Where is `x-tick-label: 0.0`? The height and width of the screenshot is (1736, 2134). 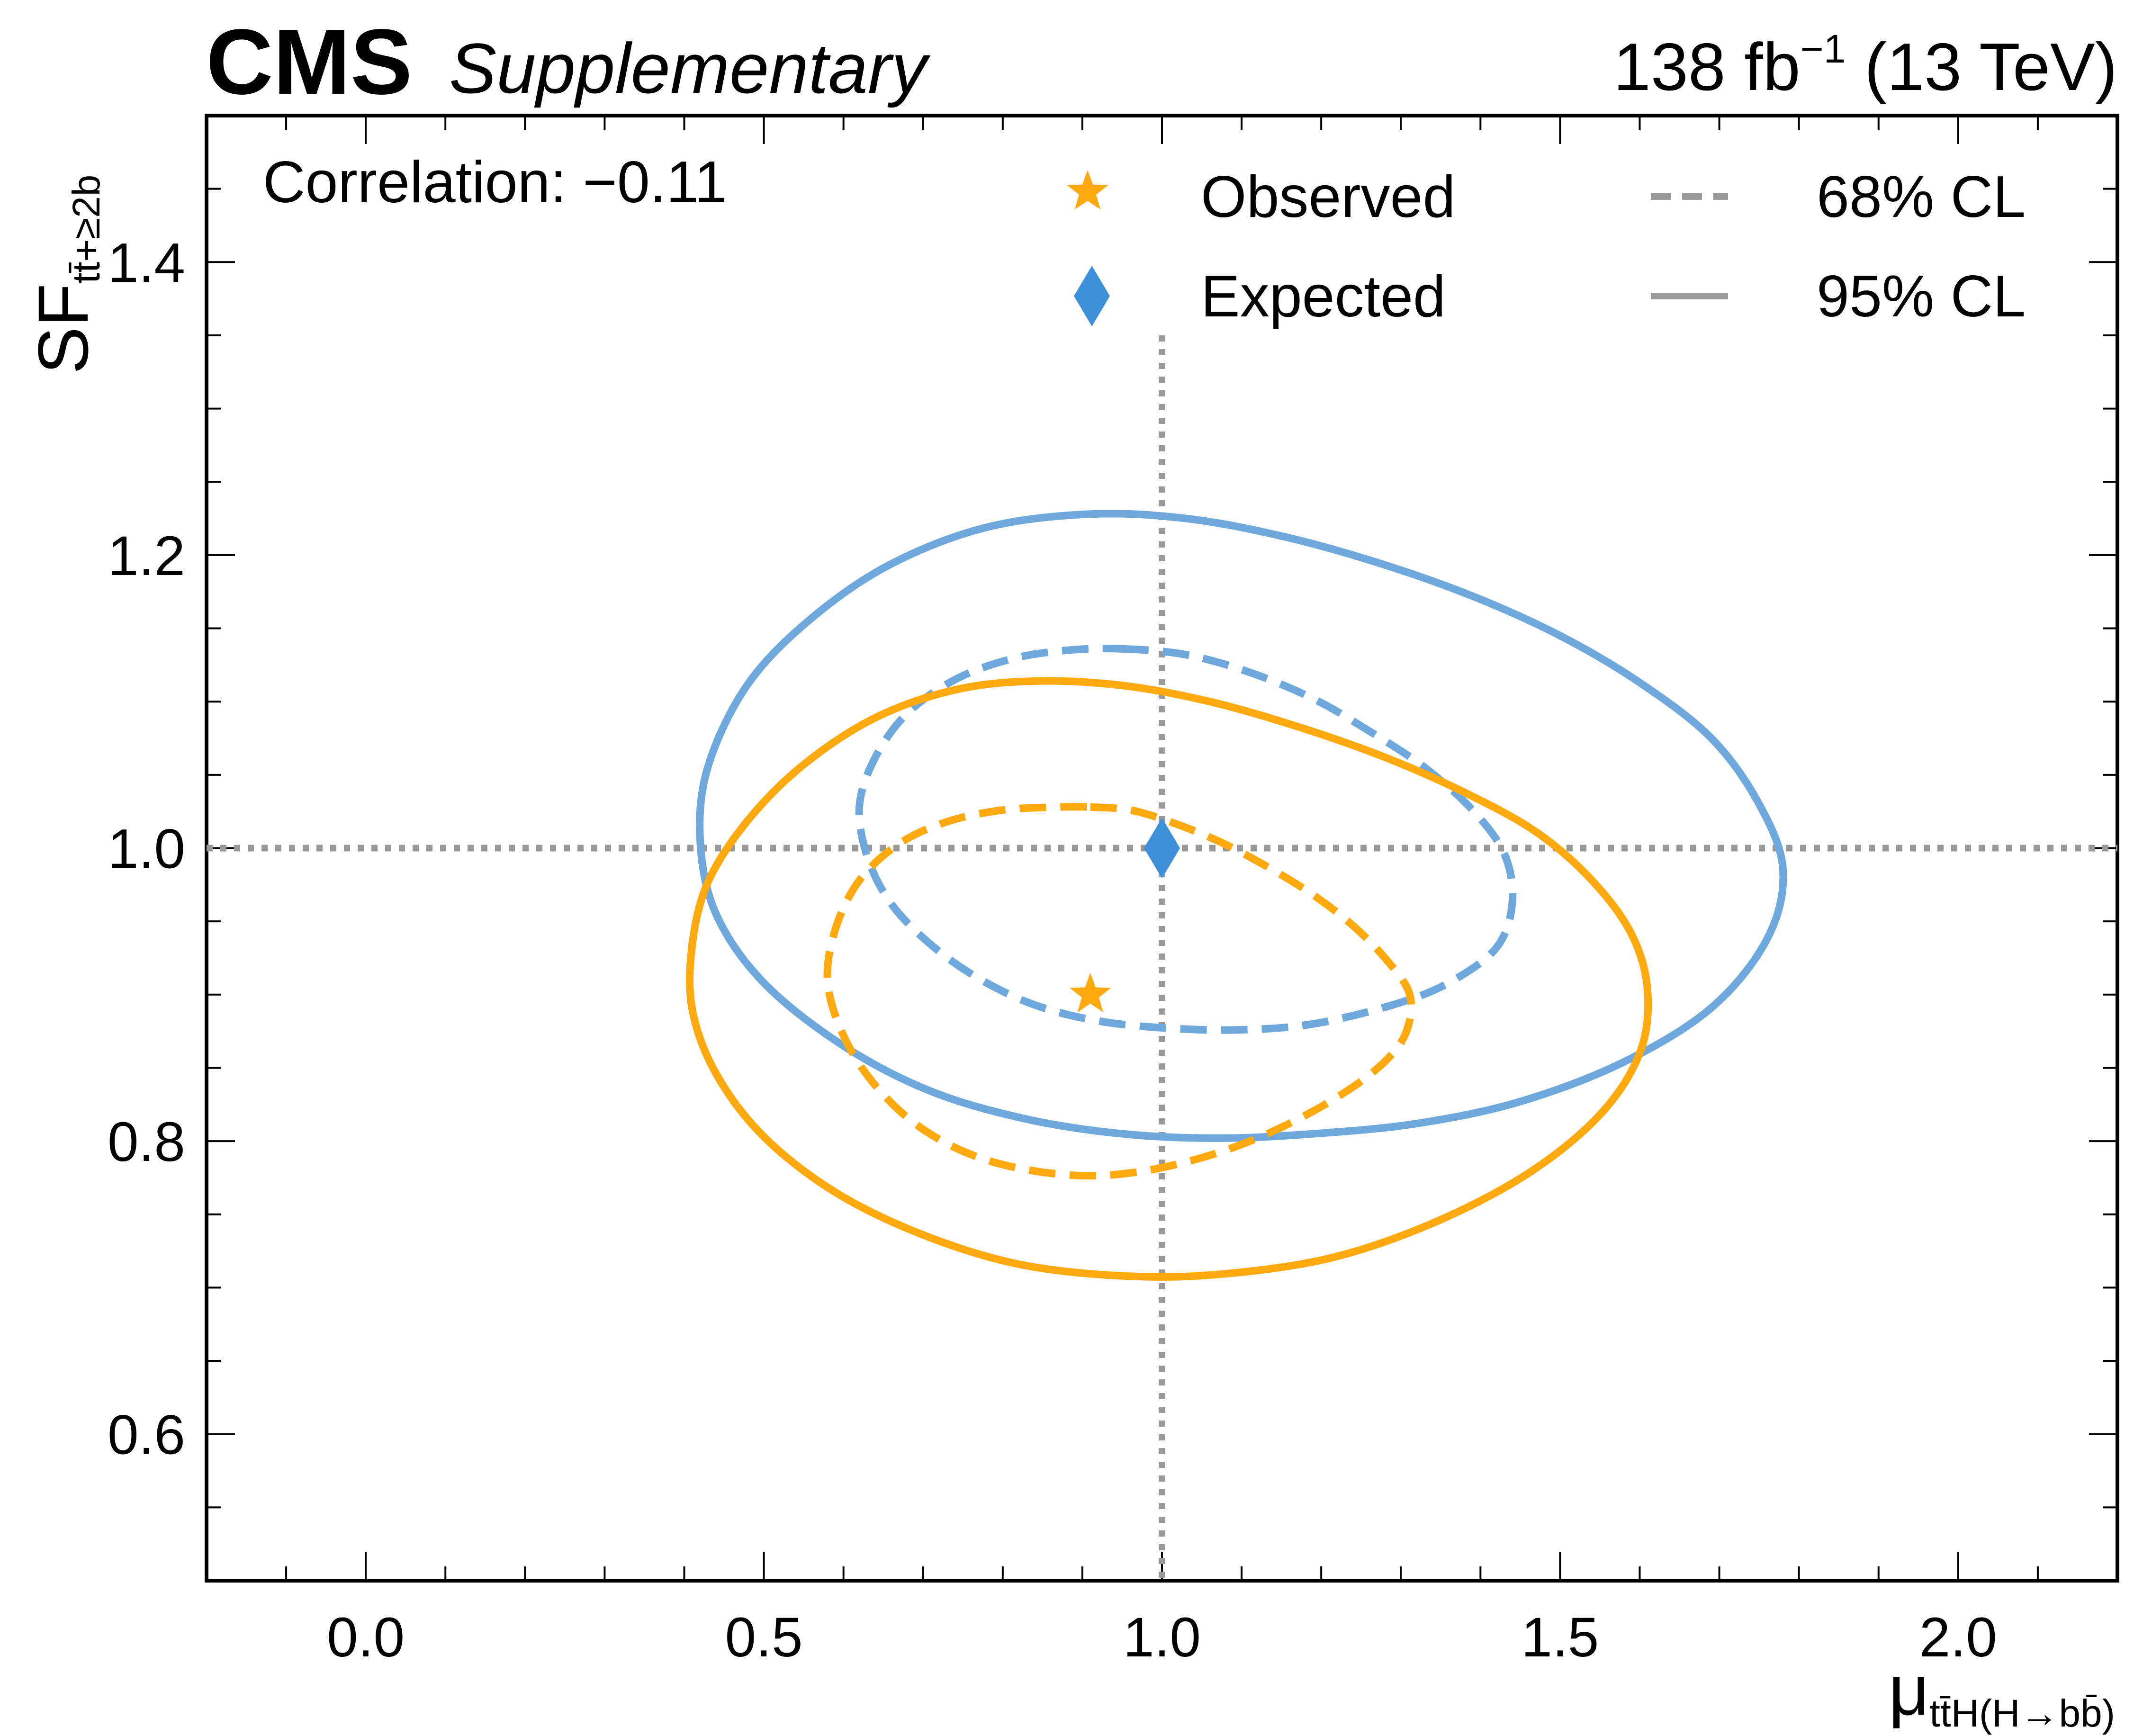
x-tick-label: 0.0 is located at coordinates (366, 1637).